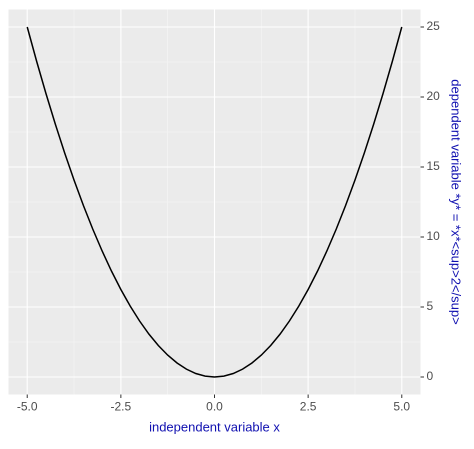 This screenshot has width=474, height=449. Describe the element at coordinates (434, 26) in the screenshot. I see `y-tick-label: 25` at that location.